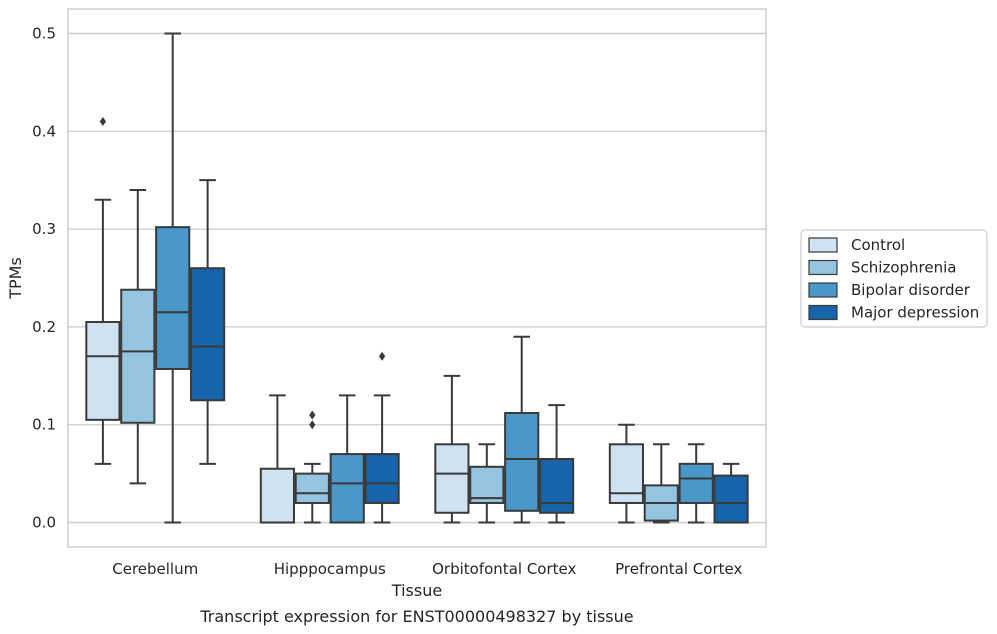  Describe the element at coordinates (44, 33) in the screenshot. I see `y-tick-label: 0.5` at that location.